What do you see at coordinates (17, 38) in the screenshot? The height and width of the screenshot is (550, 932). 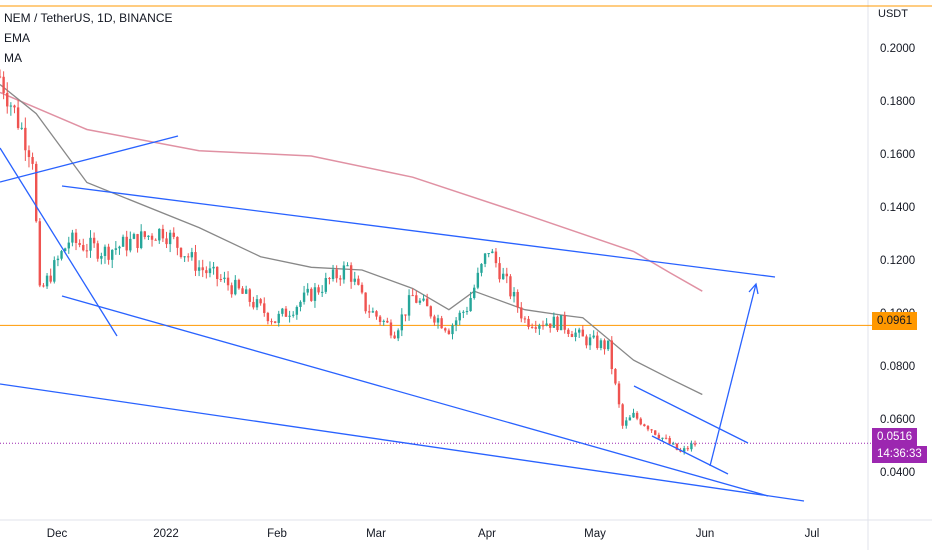 I see `ema-indicator-label: EMA` at bounding box center [17, 38].